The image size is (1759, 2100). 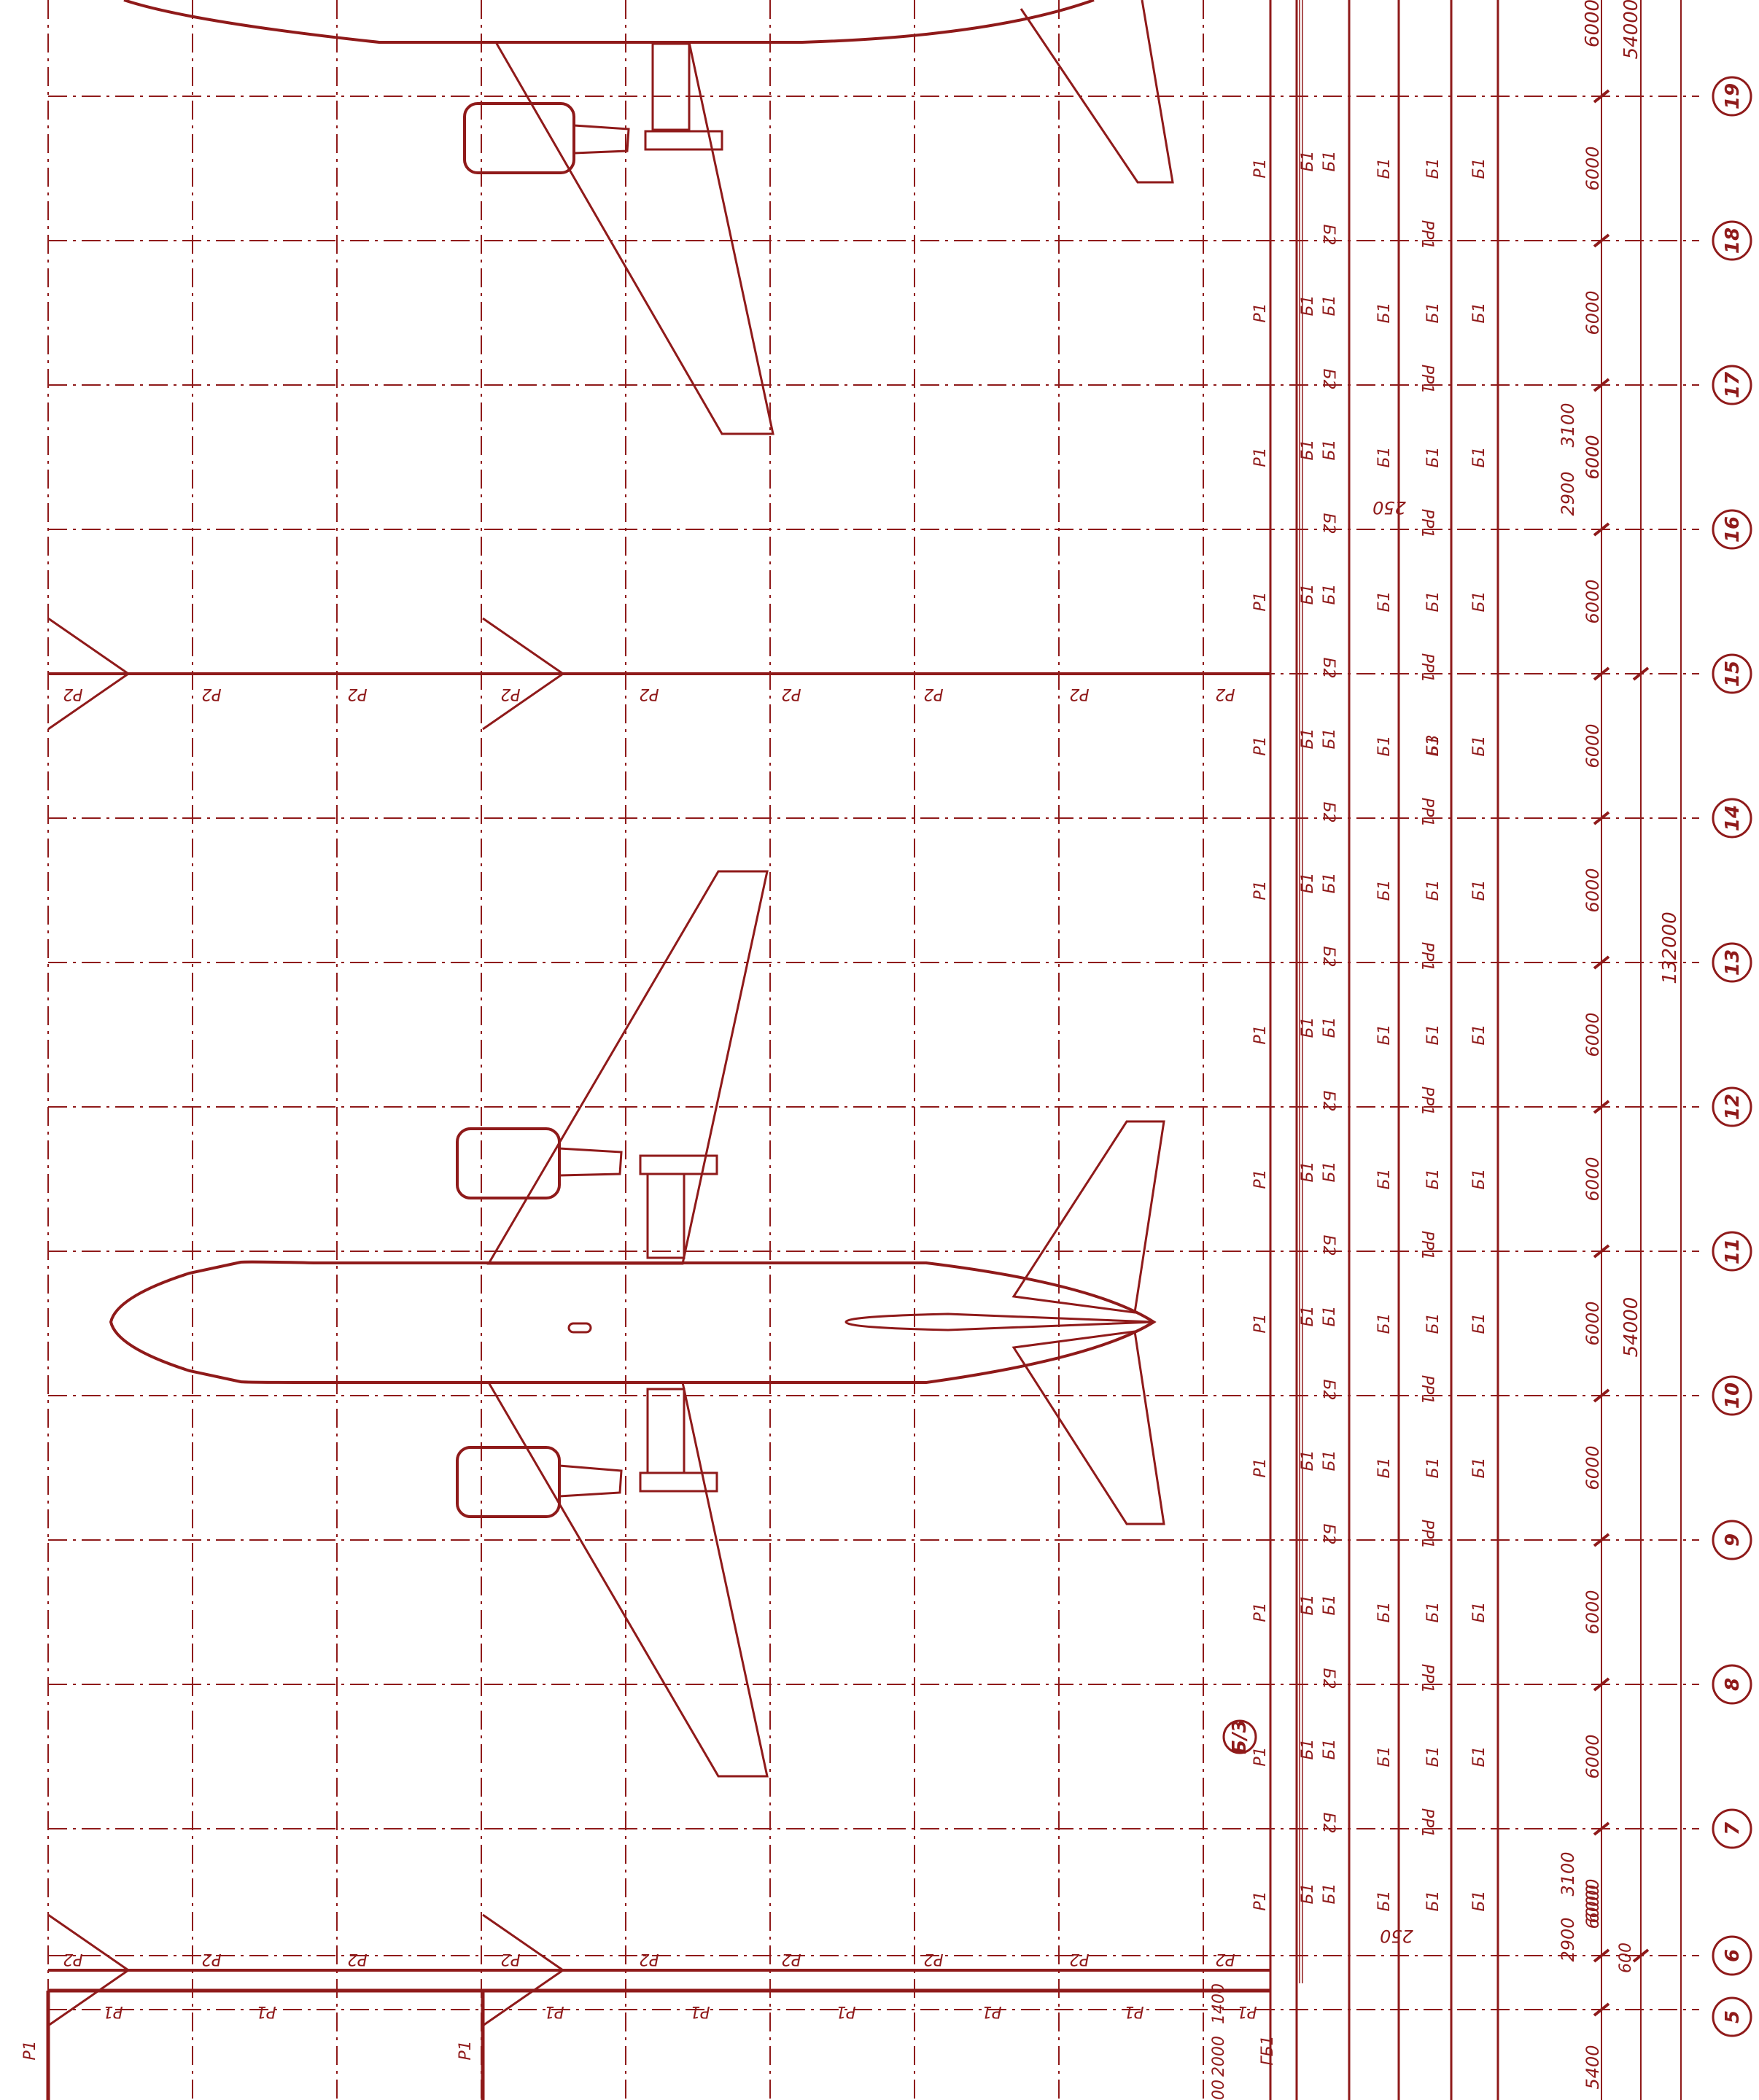 I want to click on small-600-dimension: 600, so click(x=1626, y=1957).